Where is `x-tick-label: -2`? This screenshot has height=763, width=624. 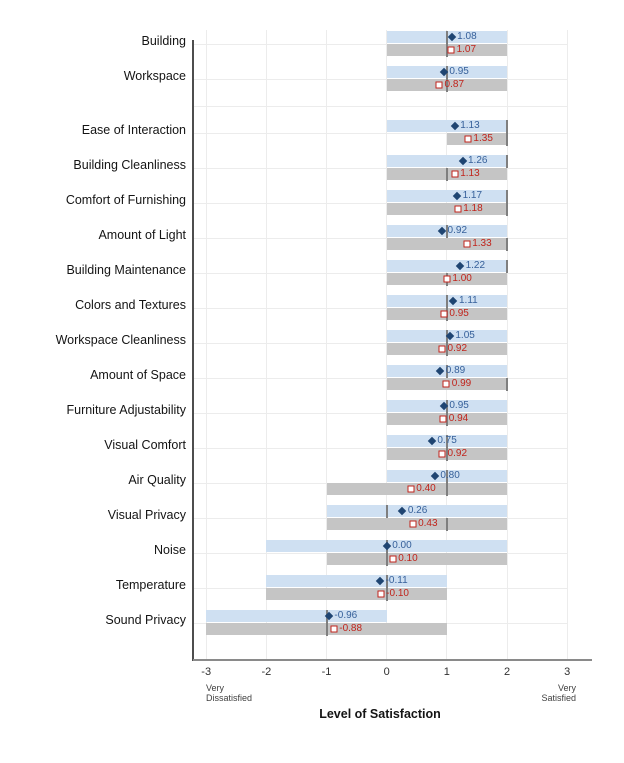
x-tick-label: -2 is located at coordinates (266, 672).